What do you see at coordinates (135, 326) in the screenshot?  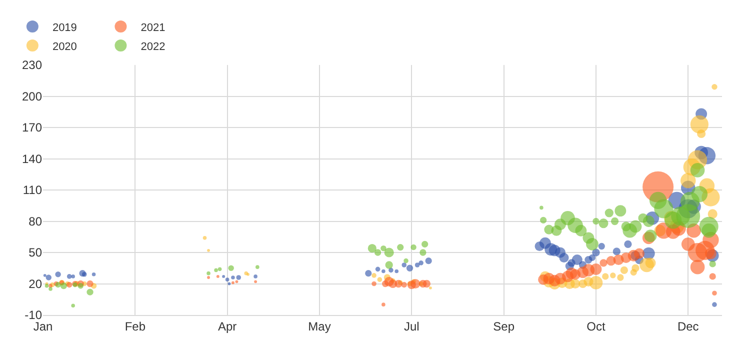 I see `x-tick-label: Feb` at bounding box center [135, 326].